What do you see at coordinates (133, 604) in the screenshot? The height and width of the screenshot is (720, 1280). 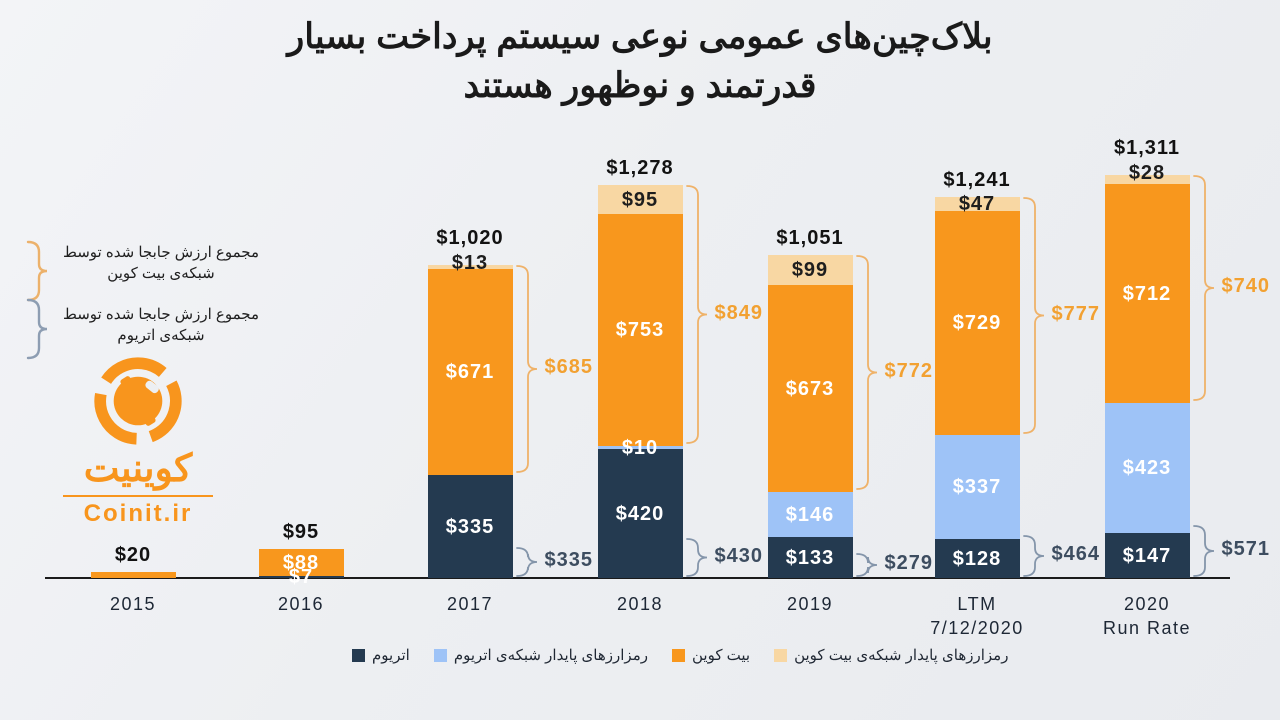 I see `x-axis-label: 2015` at bounding box center [133, 604].